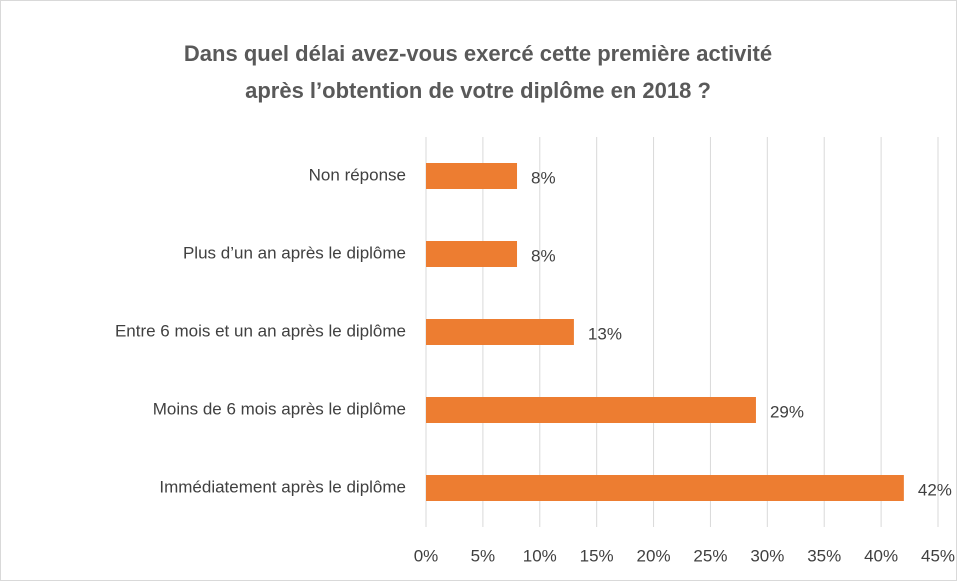 The width and height of the screenshot is (957, 581). I want to click on x-tick-label: 10%, so click(540, 555).